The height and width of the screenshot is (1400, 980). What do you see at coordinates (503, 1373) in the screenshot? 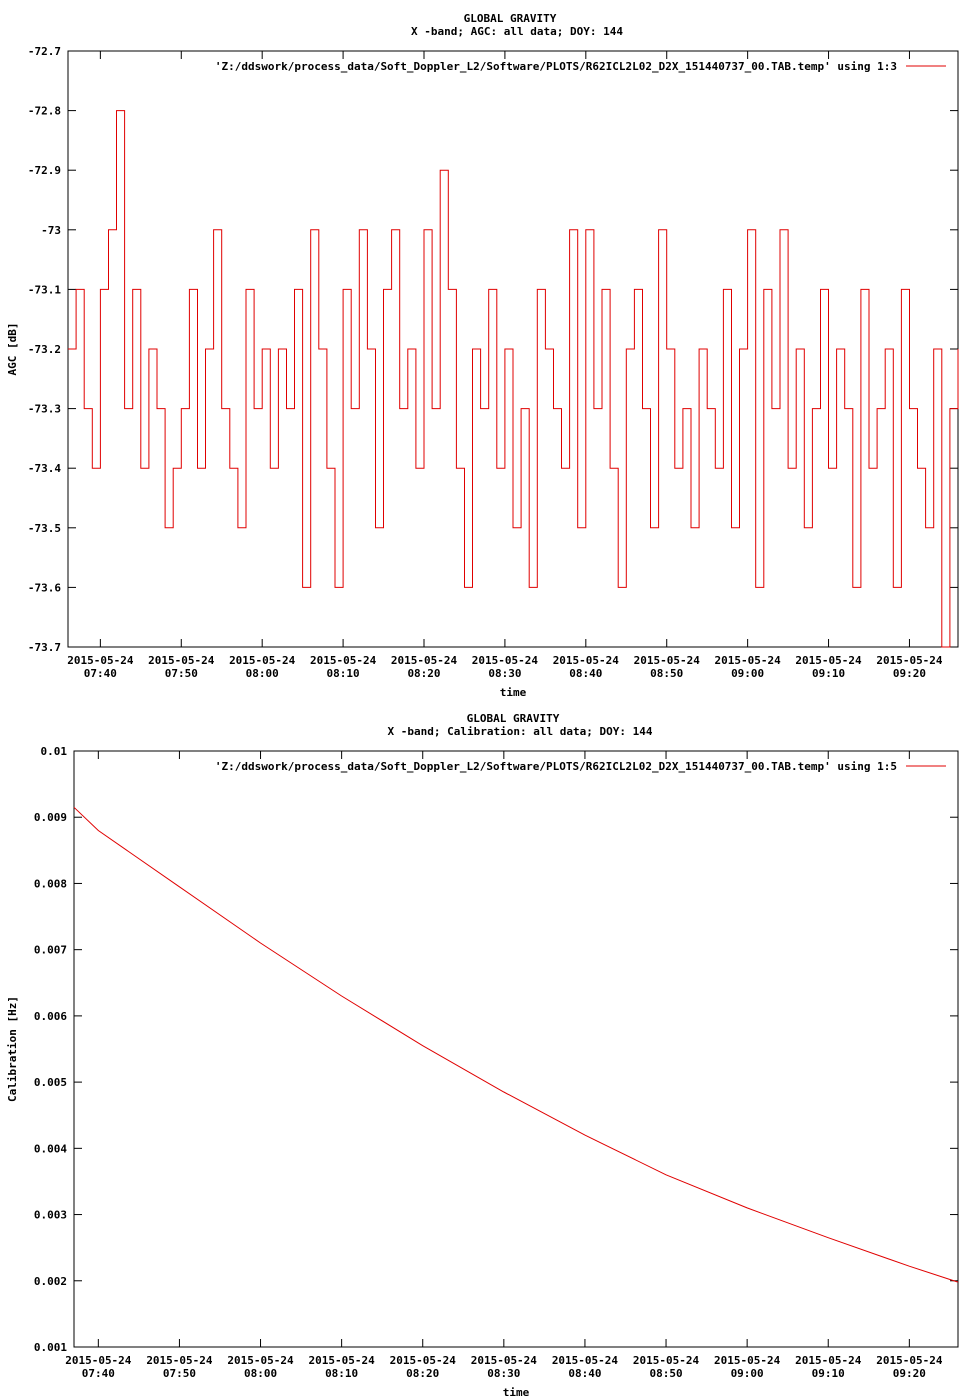
I see `calibration-x-tick-time: 08:30` at bounding box center [503, 1373].